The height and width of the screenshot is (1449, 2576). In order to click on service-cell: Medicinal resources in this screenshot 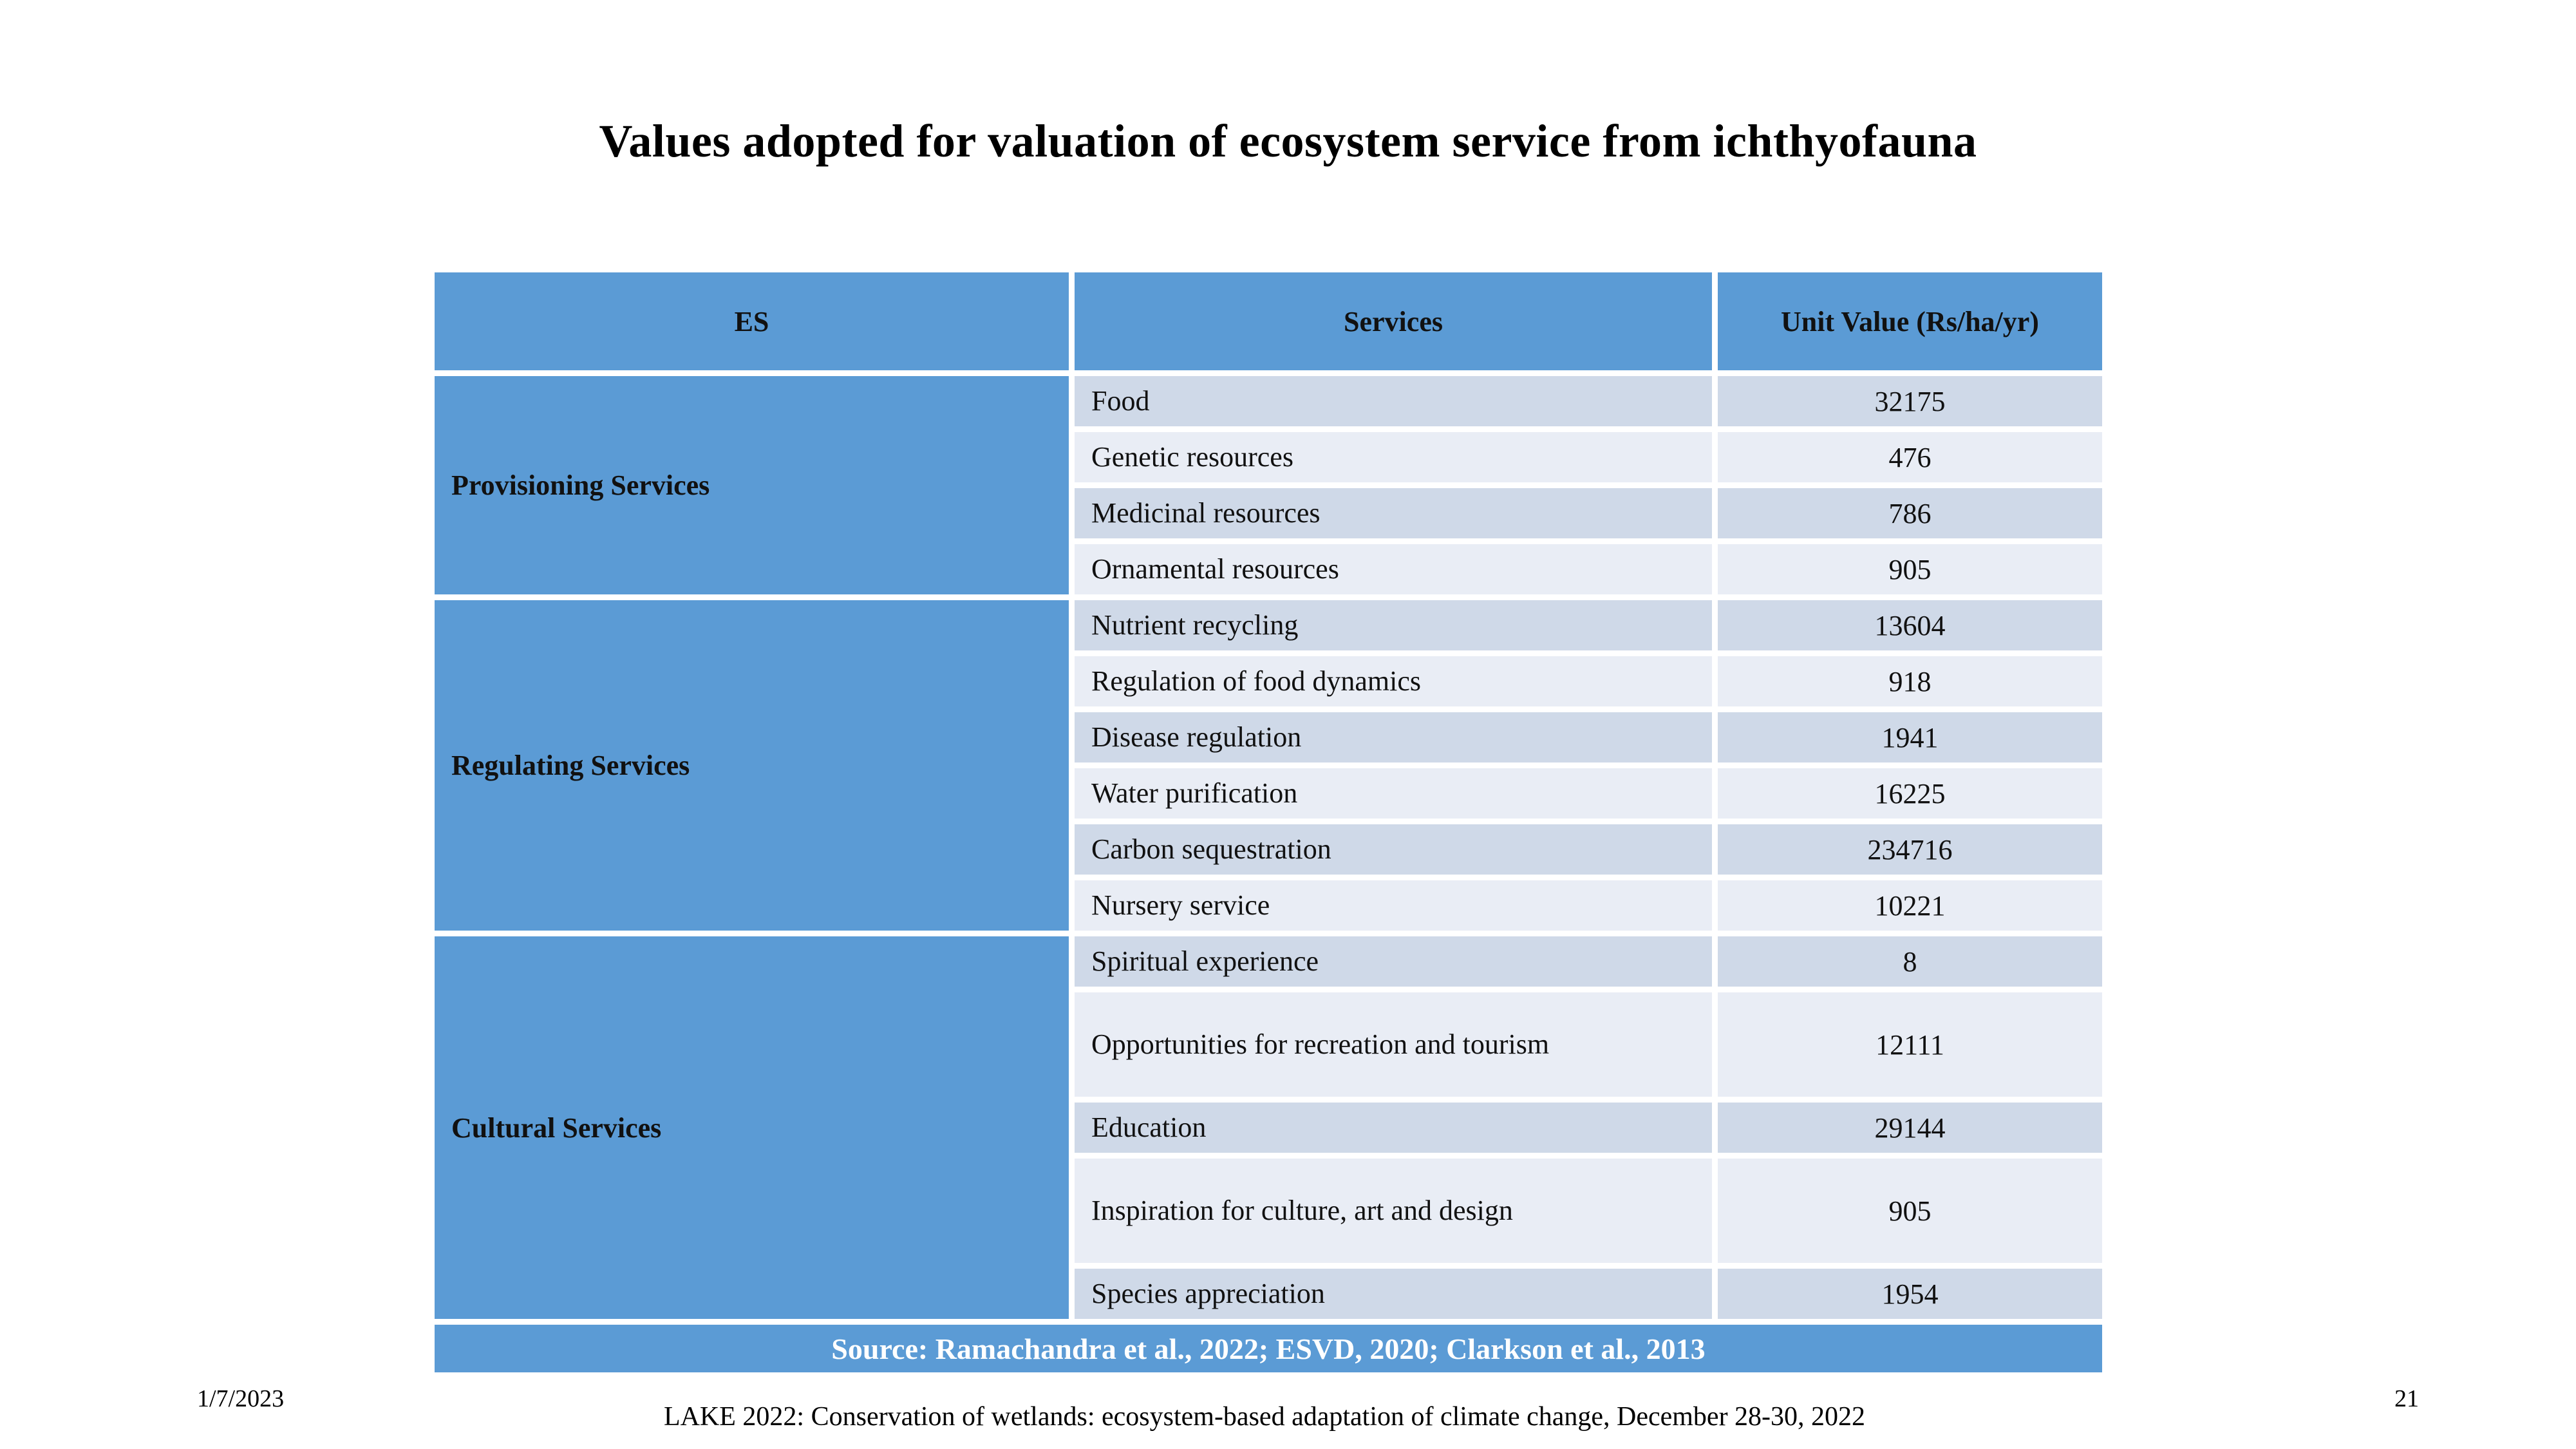, I will do `click(1393, 513)`.